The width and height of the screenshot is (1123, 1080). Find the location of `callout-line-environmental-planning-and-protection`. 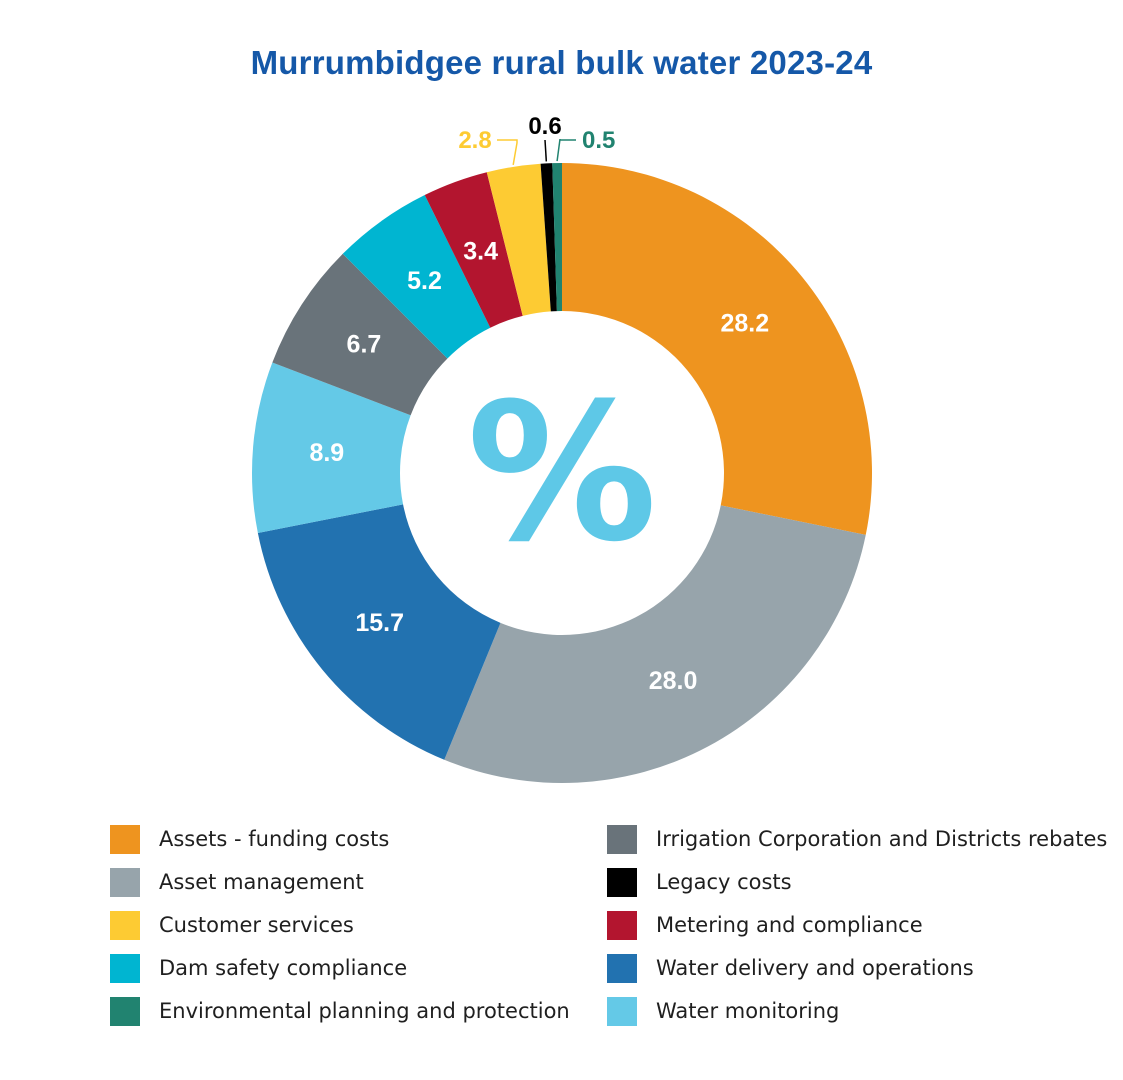

callout-line-environmental-planning-and-protection is located at coordinates (566, 150).